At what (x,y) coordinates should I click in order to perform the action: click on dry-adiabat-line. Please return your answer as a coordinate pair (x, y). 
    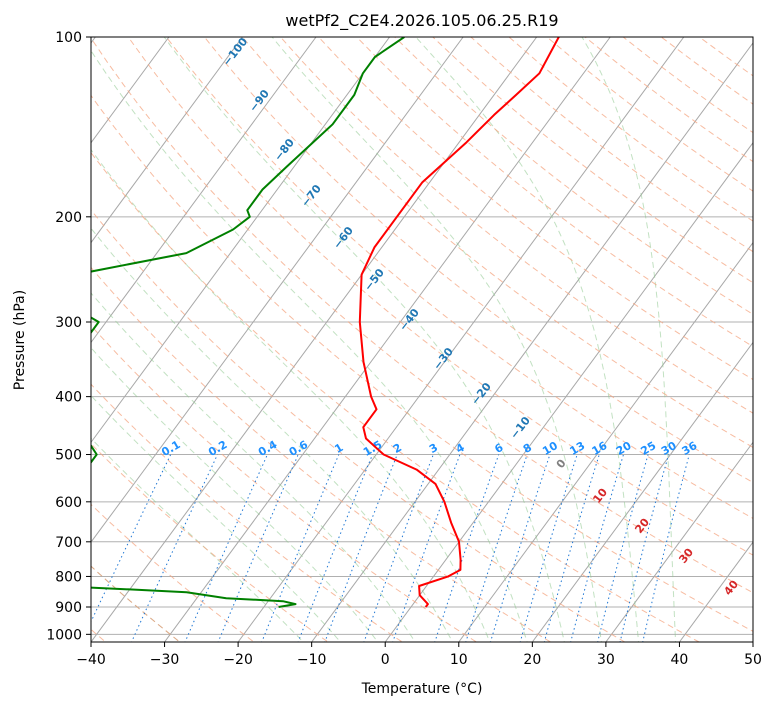
    Looking at the image, I should click on (247, 512).